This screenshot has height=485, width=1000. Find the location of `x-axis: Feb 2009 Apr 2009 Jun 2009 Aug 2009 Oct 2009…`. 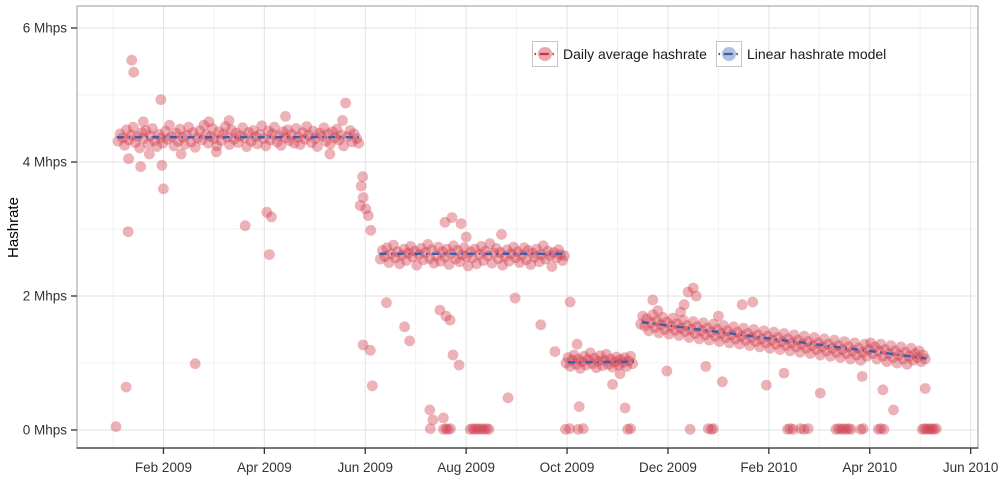

x-axis: Feb 2009 Apr 2009 Jun 2009 Aug 2009 Oct 2009… is located at coordinates (567, 461).